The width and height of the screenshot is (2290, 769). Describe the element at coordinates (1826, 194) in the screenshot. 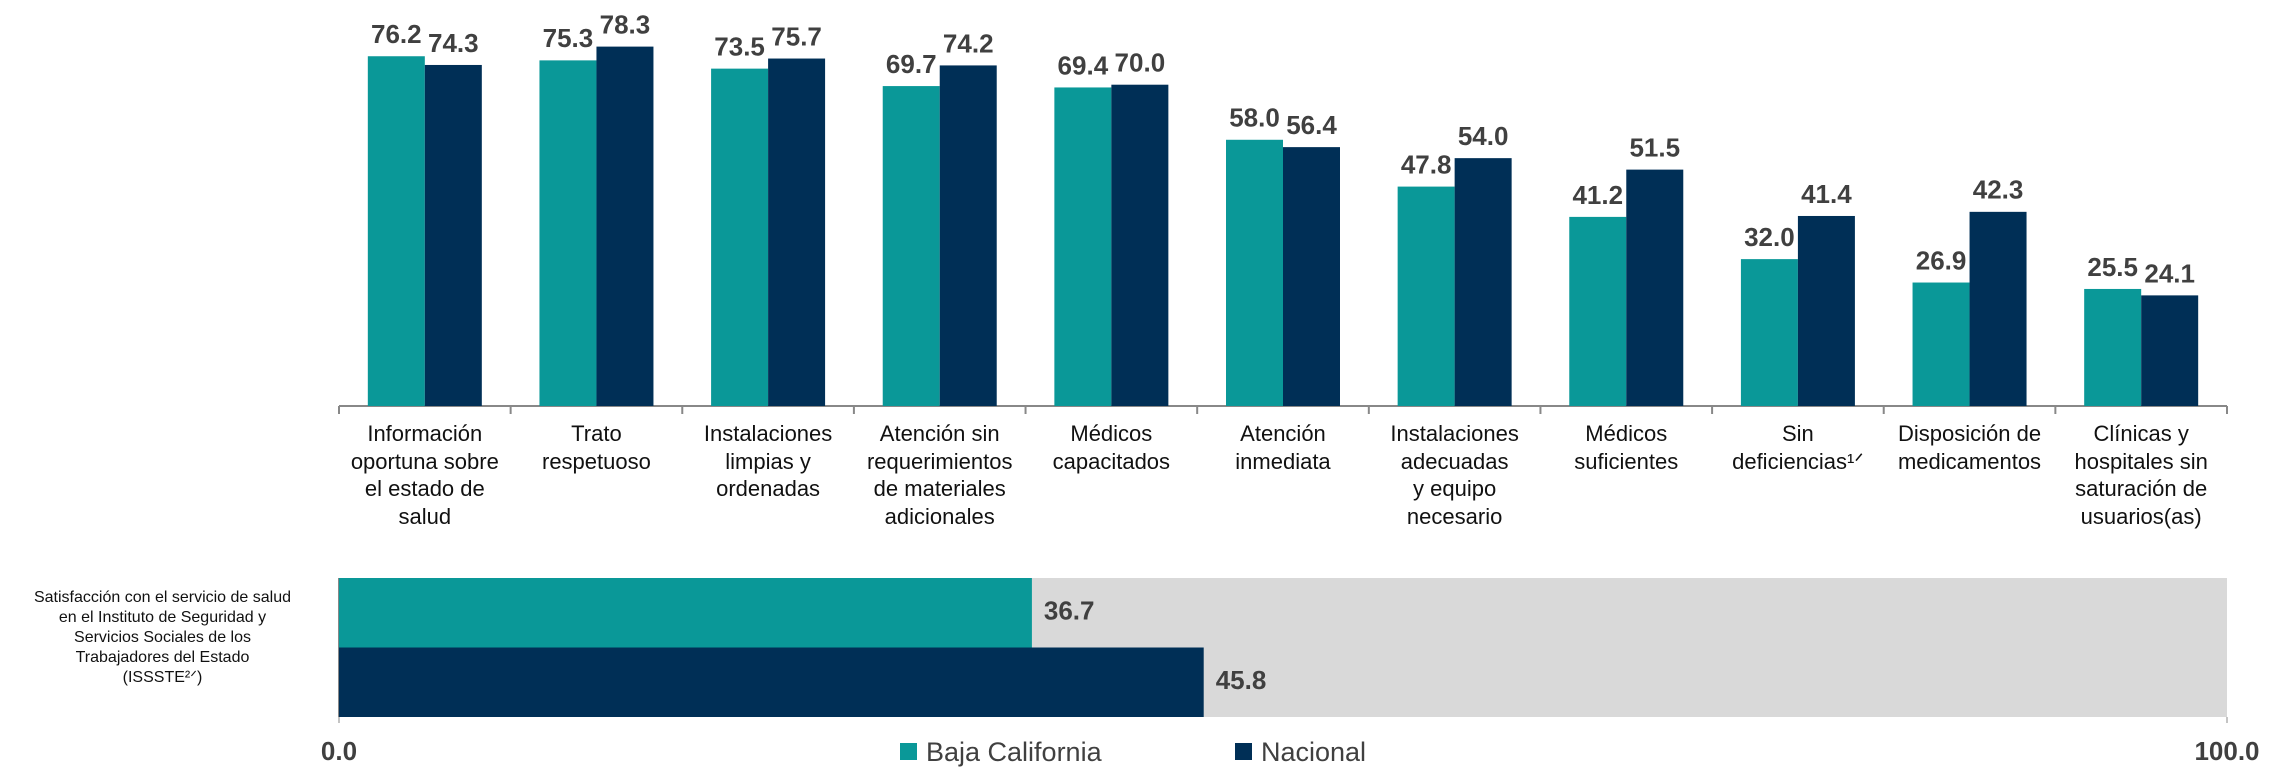

I see `value-label: 41.4` at that location.